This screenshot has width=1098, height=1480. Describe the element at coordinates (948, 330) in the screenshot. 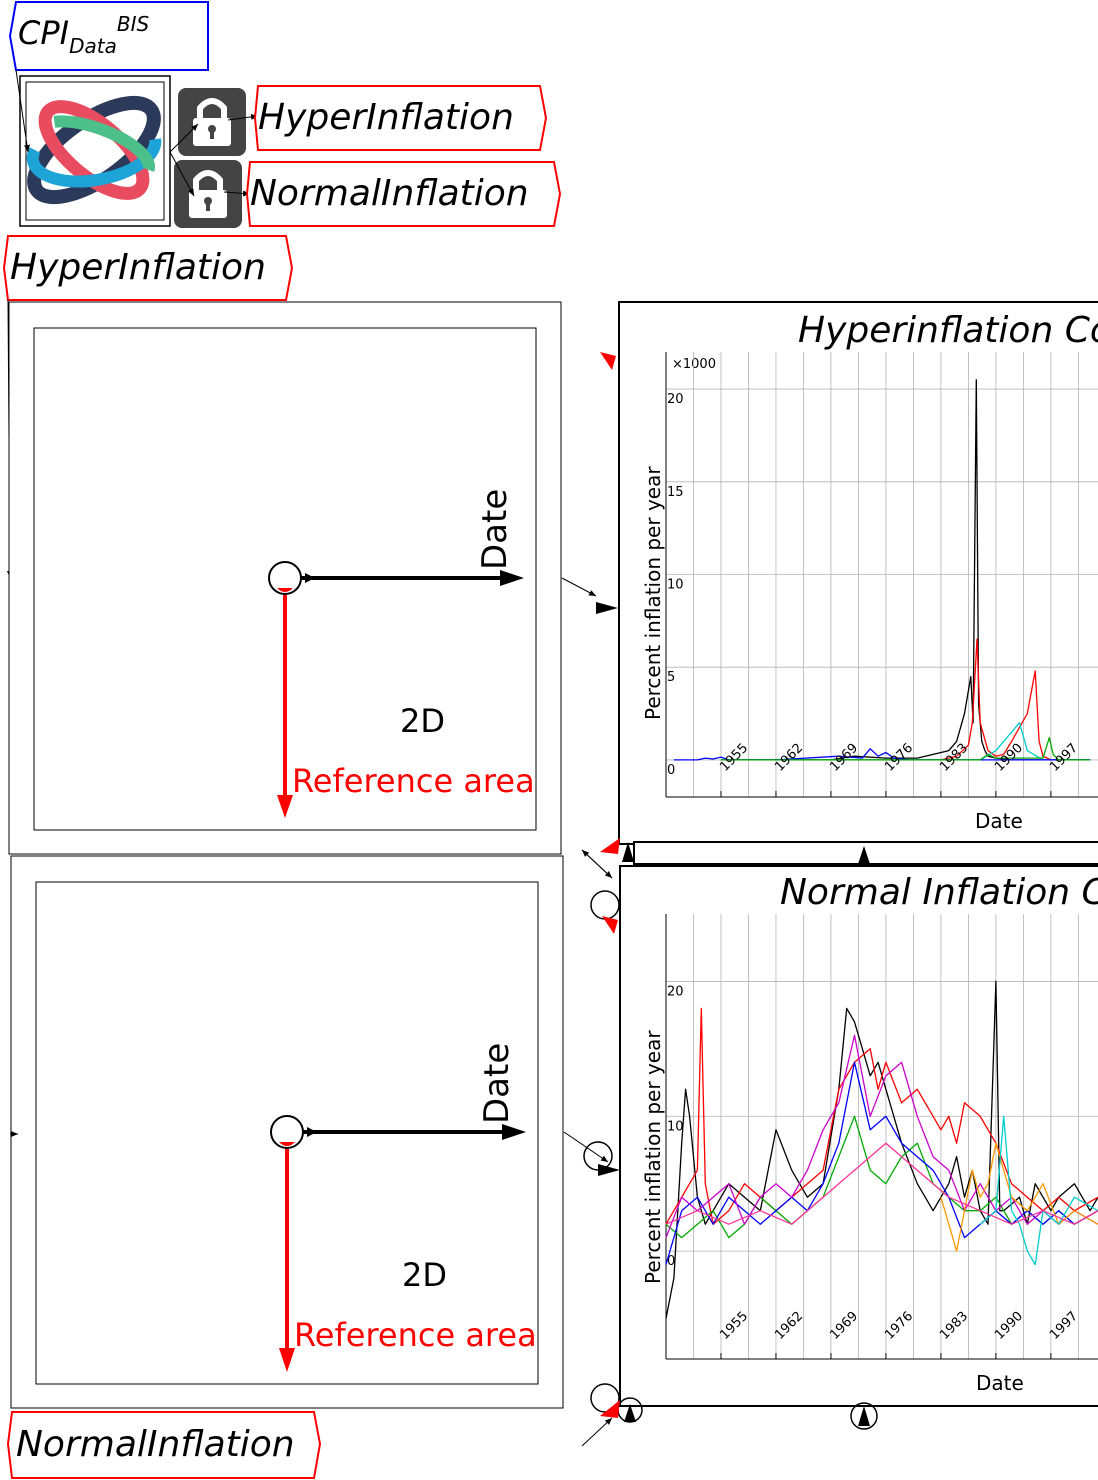

I see `chart-title: Hyperinflation Cou` at that location.